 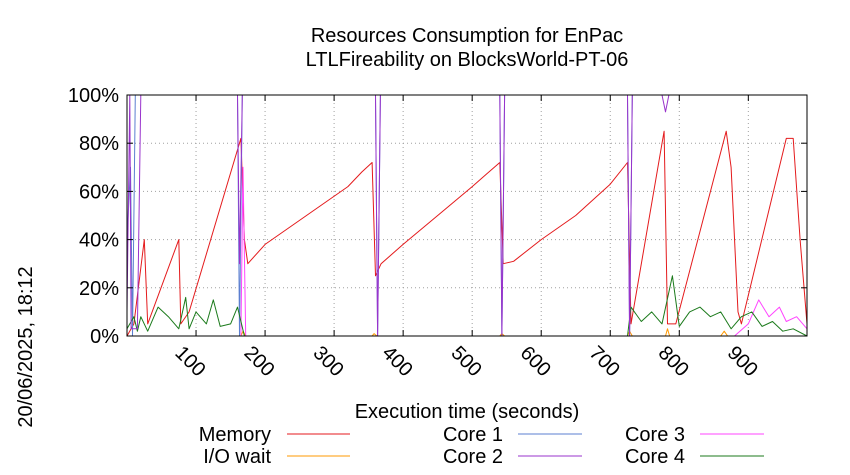 I want to click on chart-title: Resources Consumption for EnPac, so click(x=467, y=36).